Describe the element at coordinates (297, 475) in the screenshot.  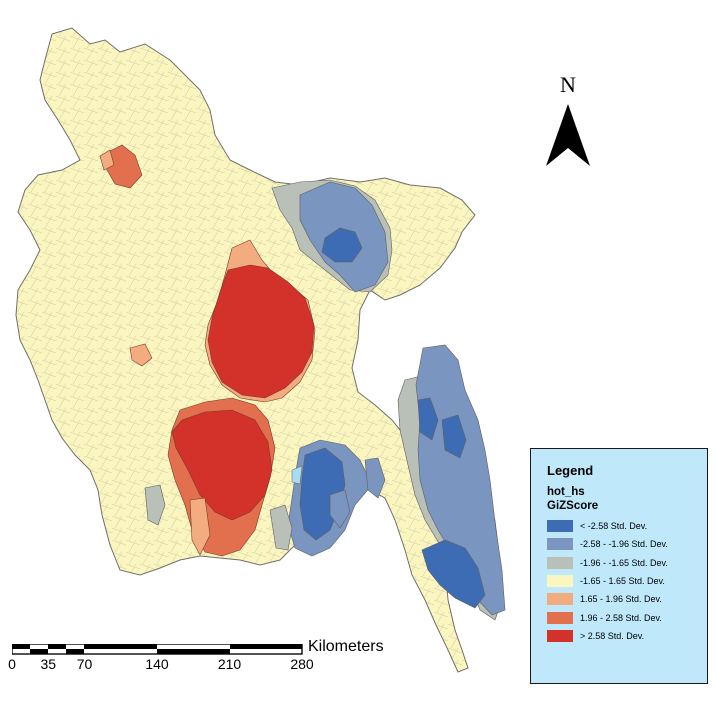
I see `water-body` at that location.